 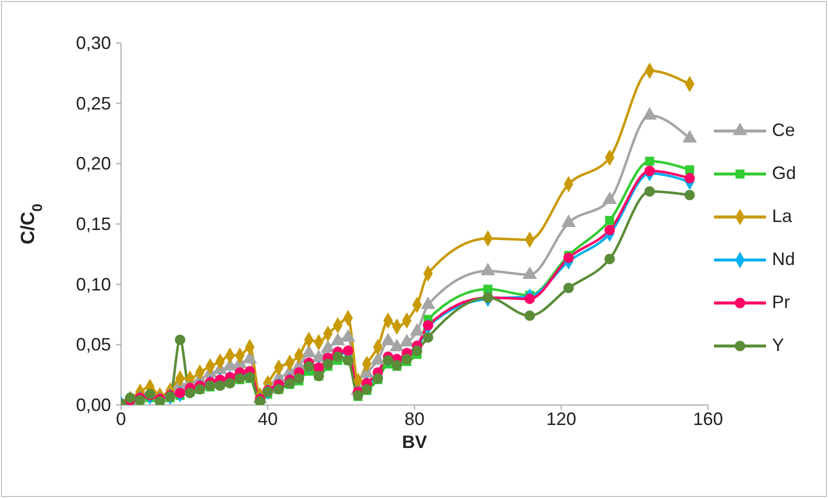 I want to click on y-tick-label: 0,10, so click(x=93, y=284).